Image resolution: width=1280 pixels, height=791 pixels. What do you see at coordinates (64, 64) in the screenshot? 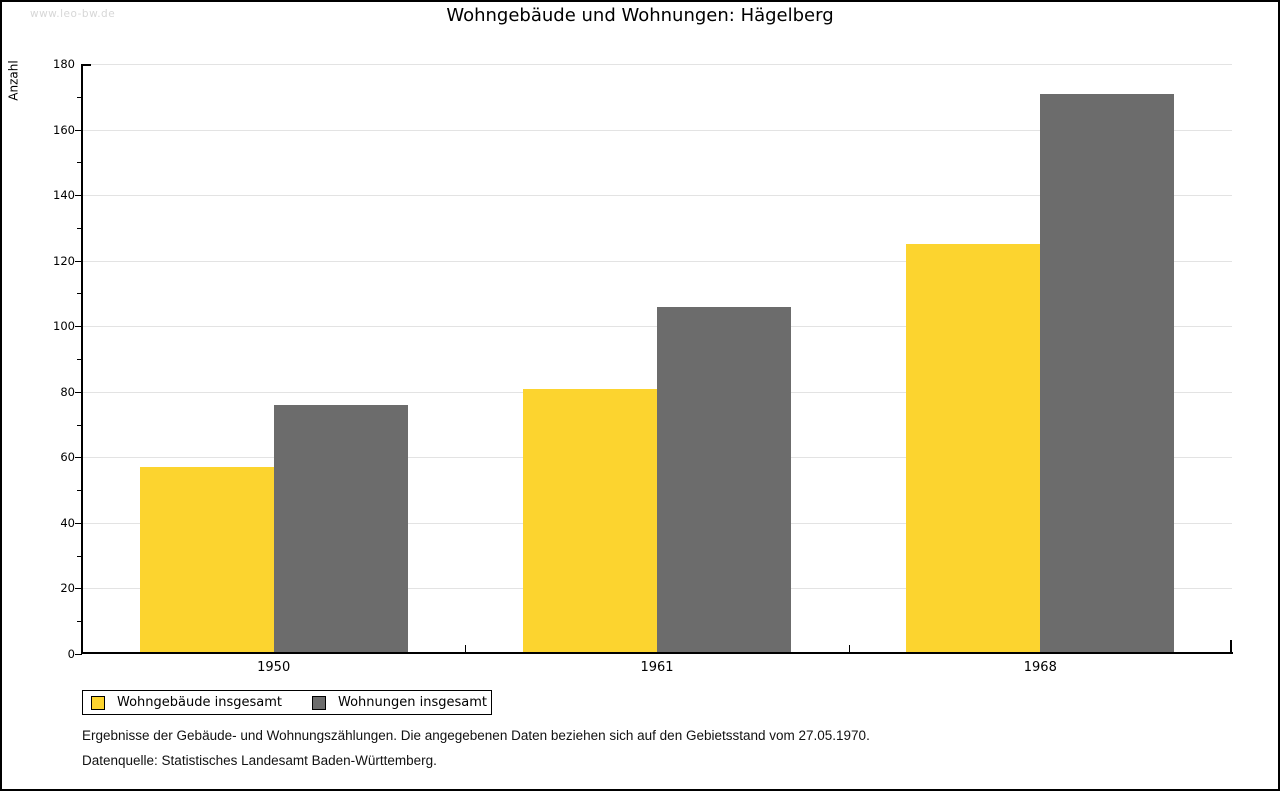
I see `y-tick-label-180: 180` at bounding box center [64, 64].